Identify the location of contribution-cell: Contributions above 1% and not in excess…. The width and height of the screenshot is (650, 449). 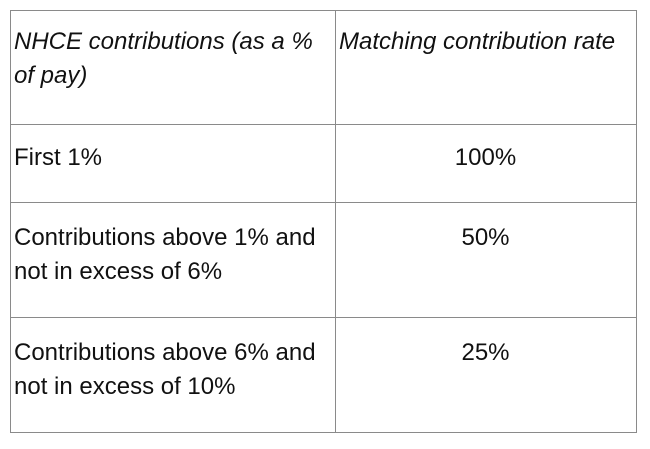
(173, 260).